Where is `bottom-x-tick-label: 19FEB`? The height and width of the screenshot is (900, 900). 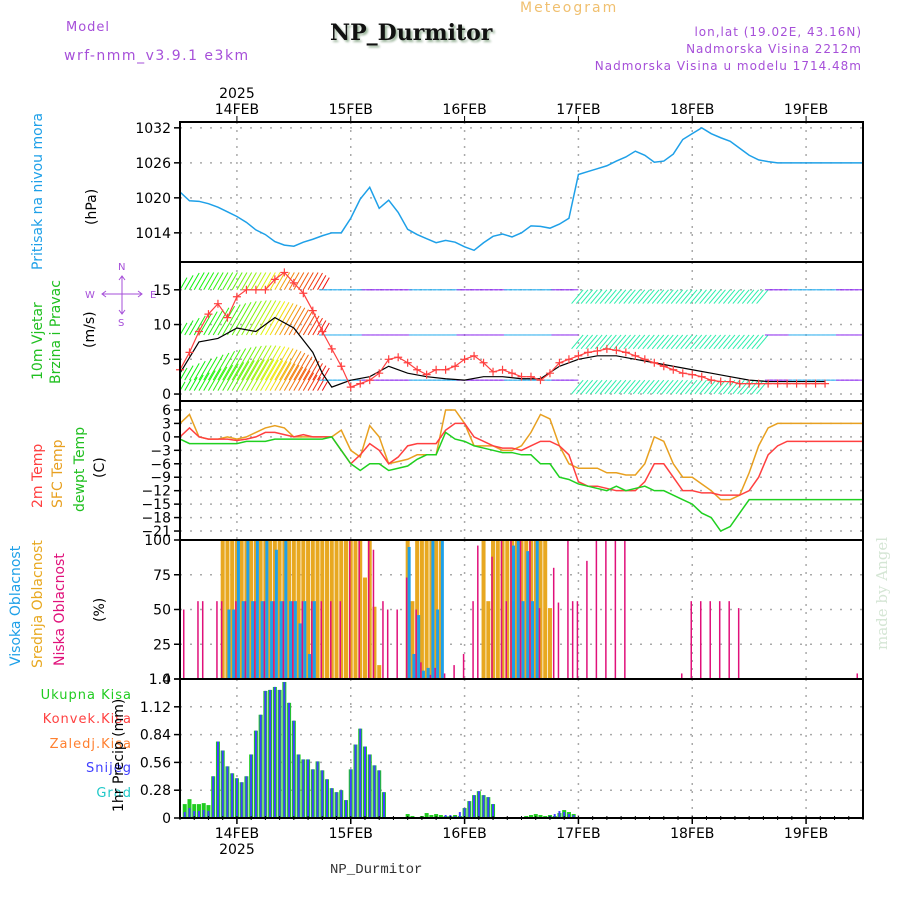 bottom-x-tick-label: 19FEB is located at coordinates (806, 834).